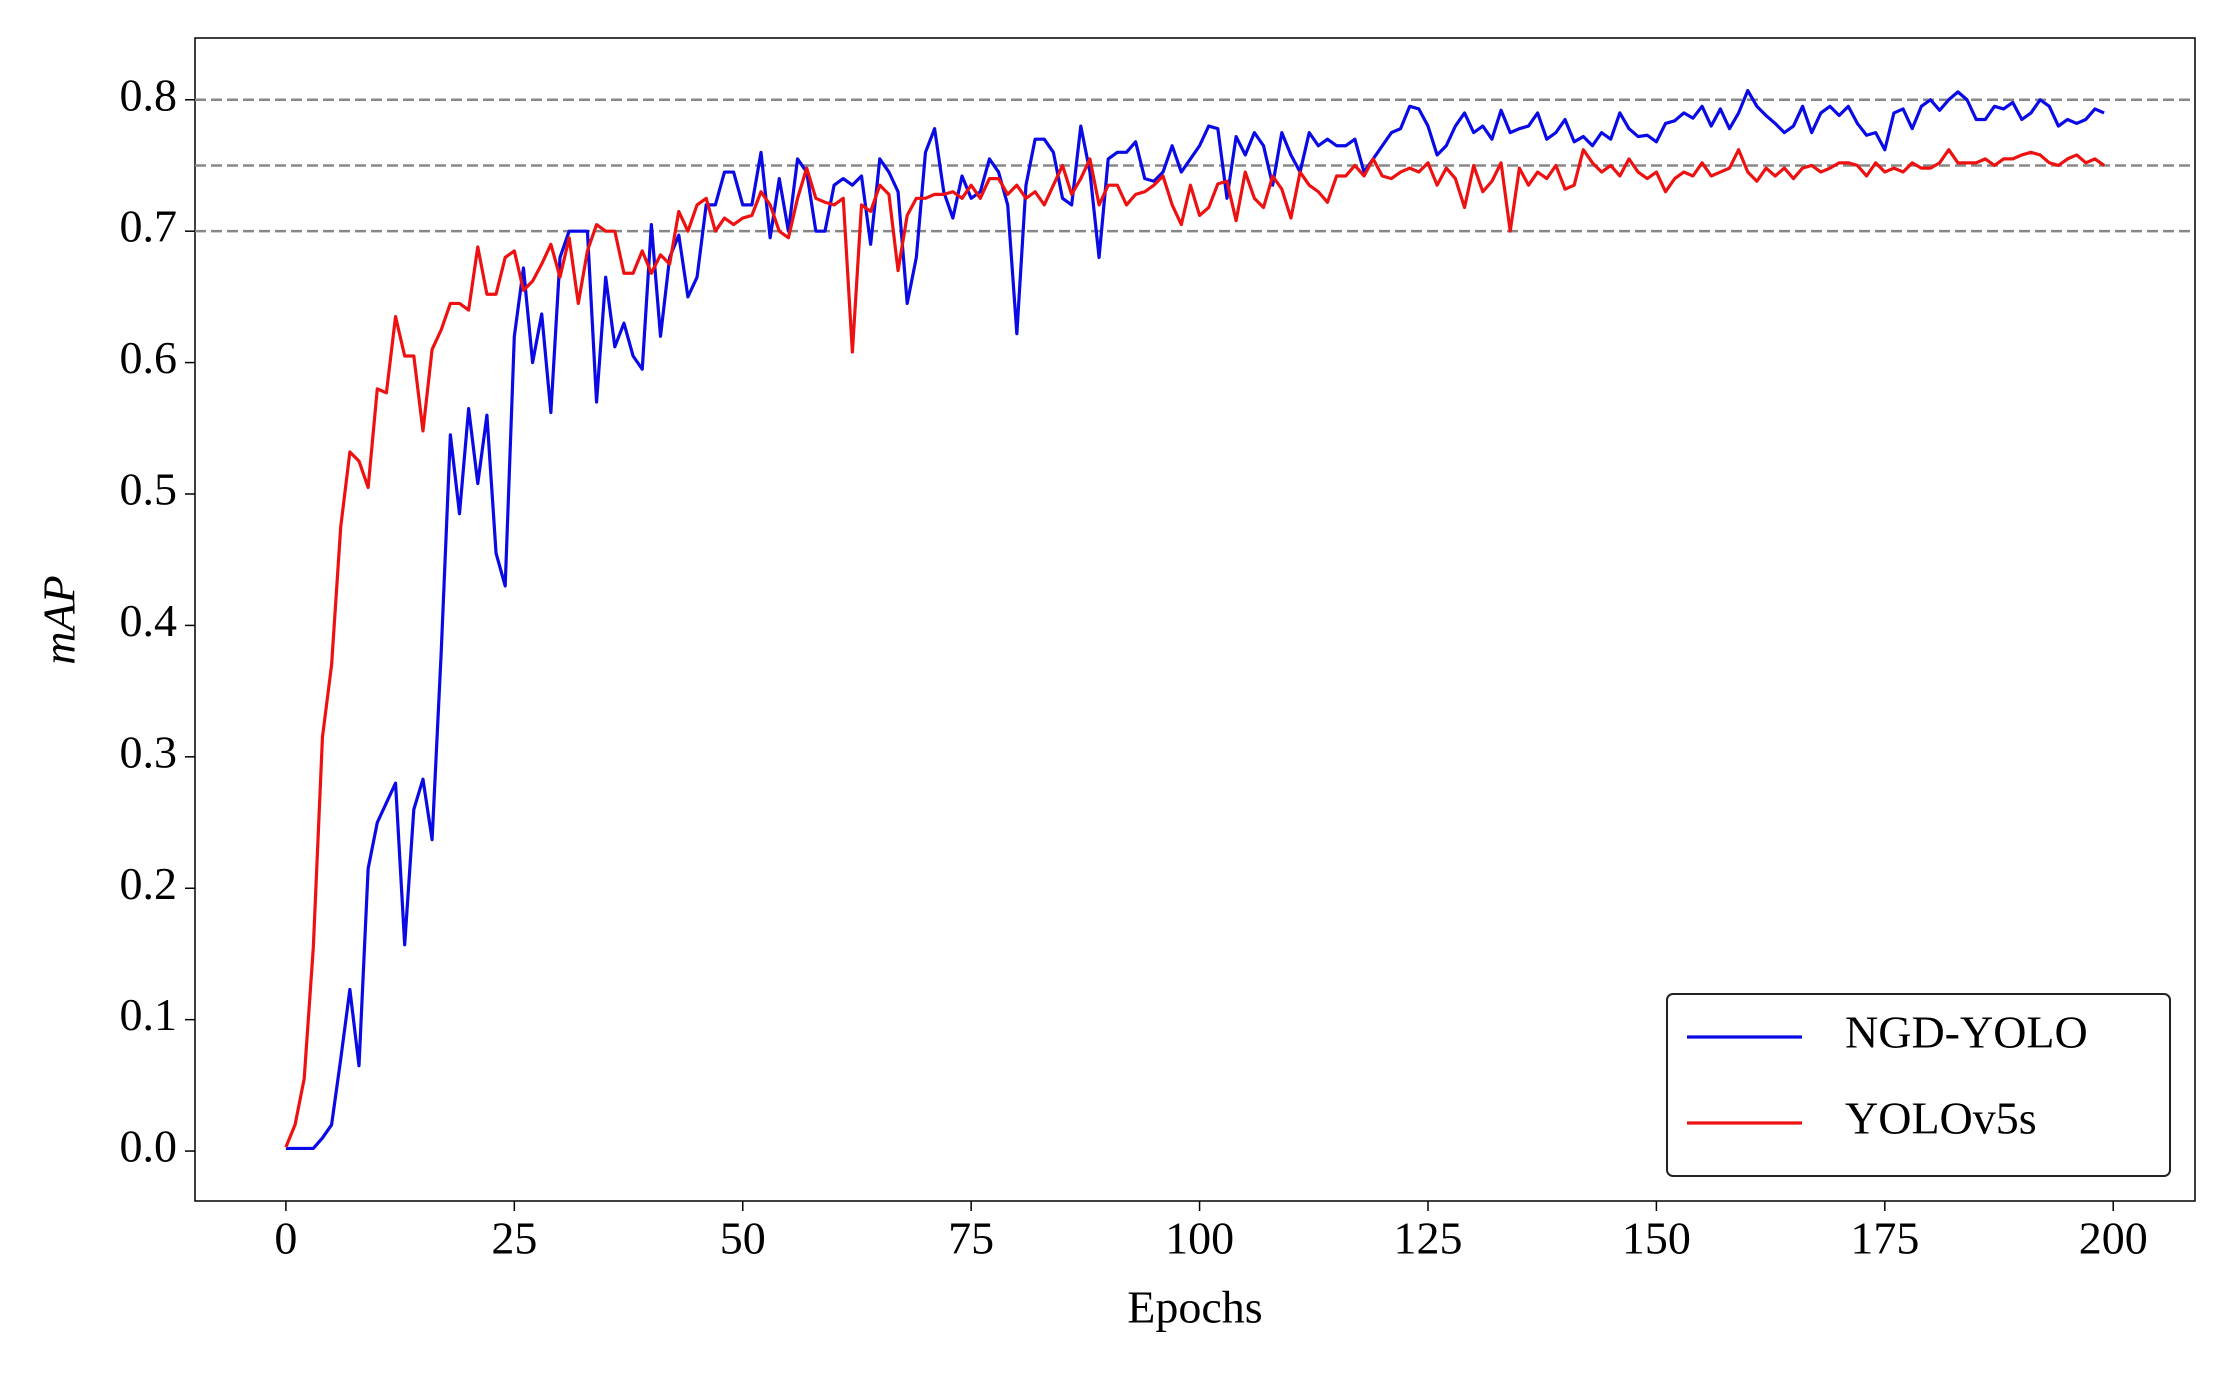 The image size is (2228, 1390). I want to click on x-tick-label: 175, so click(1884, 1238).